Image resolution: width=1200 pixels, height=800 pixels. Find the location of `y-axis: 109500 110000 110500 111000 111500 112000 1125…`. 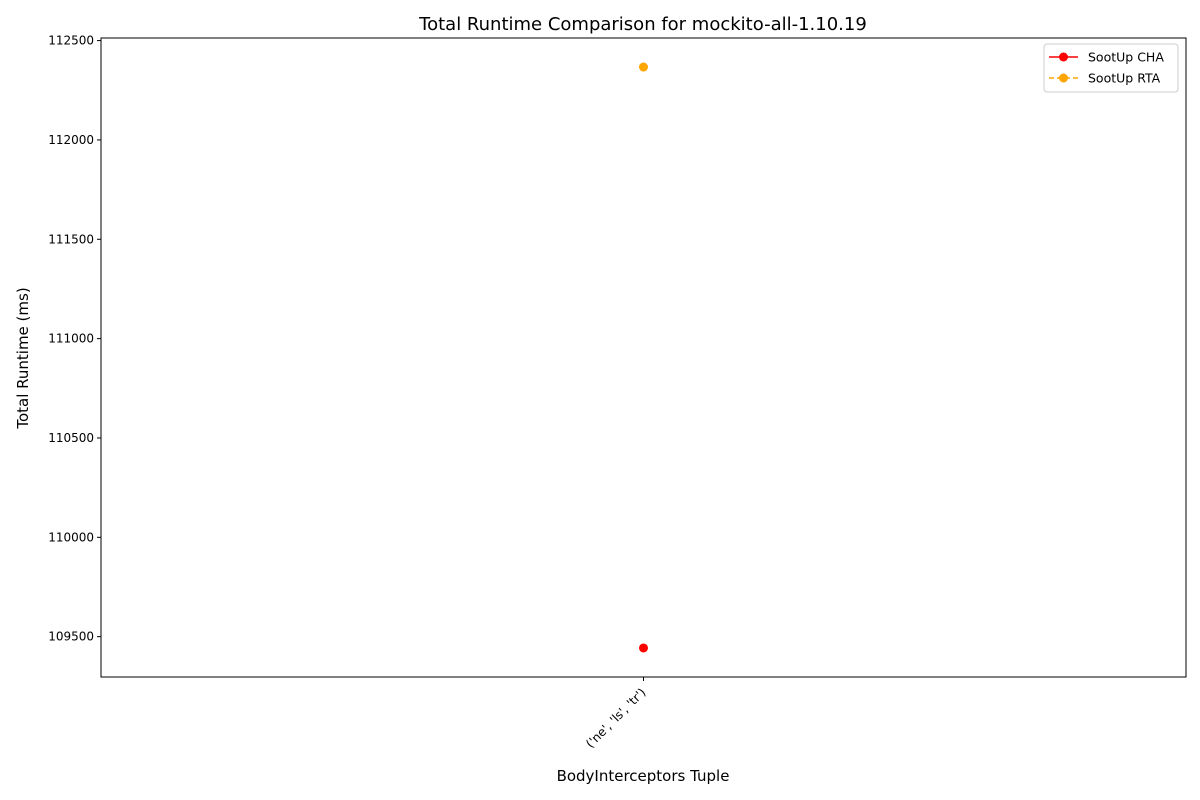

y-axis: 109500 110000 110500 111000 111500 112000 1125… is located at coordinates (74, 339).